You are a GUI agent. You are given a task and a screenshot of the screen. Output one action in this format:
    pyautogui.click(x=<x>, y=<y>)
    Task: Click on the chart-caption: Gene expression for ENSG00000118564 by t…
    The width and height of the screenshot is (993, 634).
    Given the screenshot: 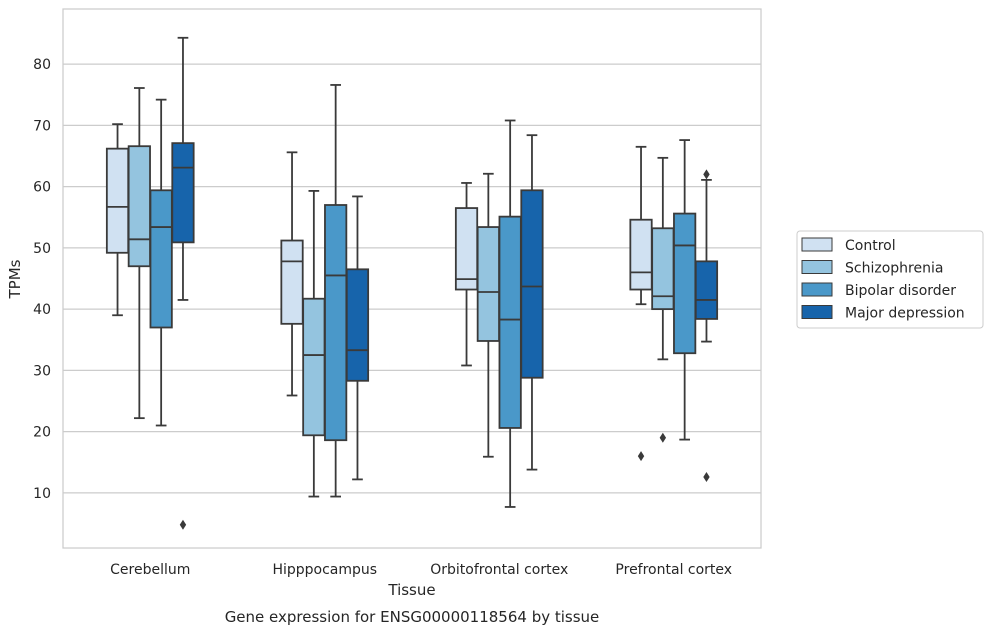 What is the action you would take?
    pyautogui.click(x=412, y=617)
    